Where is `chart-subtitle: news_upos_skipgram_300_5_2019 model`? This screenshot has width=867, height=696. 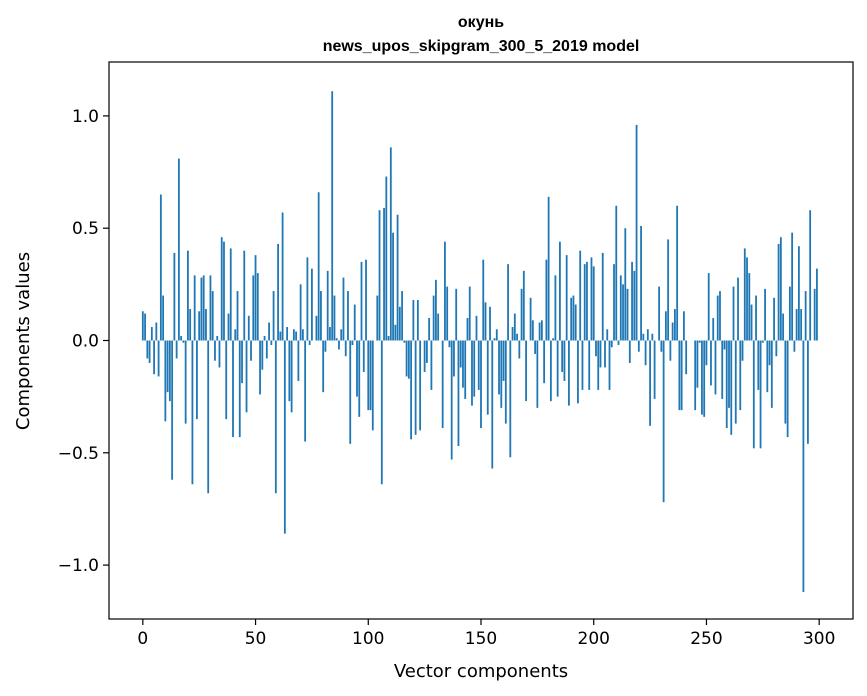
chart-subtitle: news_upos_skipgram_300_5_2019 model is located at coordinates (481, 46).